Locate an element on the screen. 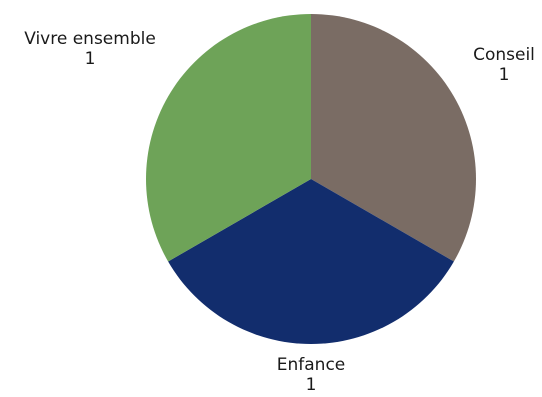  slice-label-enfance: Enfance is located at coordinates (311, 365).